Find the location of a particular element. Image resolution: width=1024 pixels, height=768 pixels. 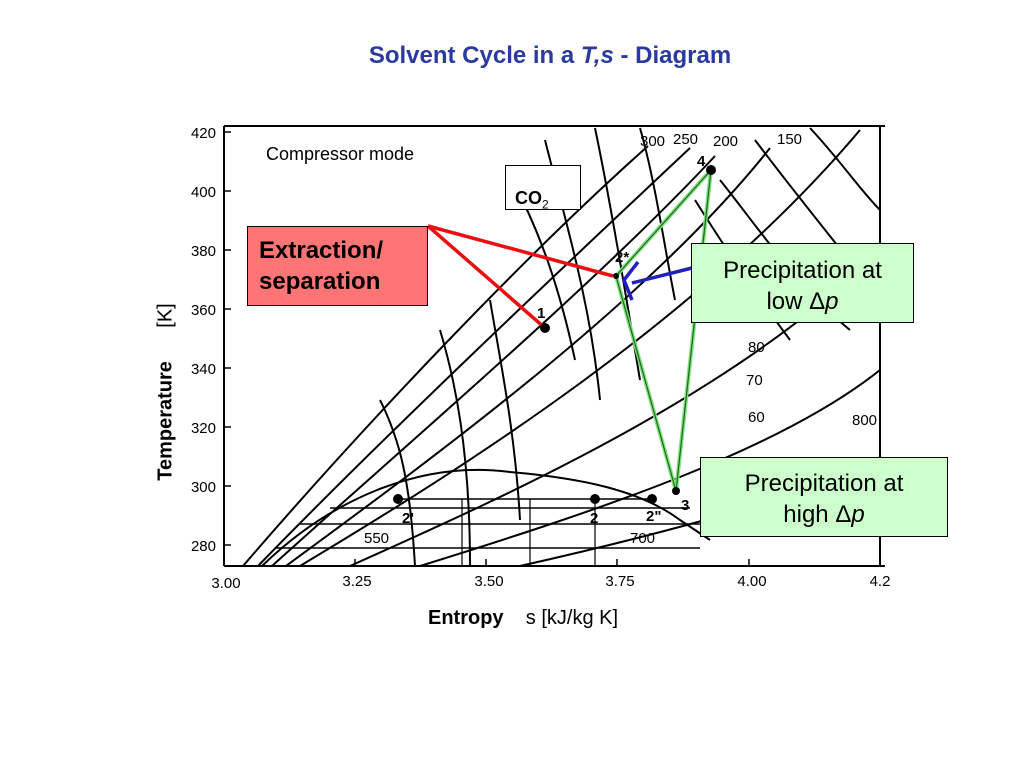

y-tick-label: 280 is located at coordinates (203, 546).